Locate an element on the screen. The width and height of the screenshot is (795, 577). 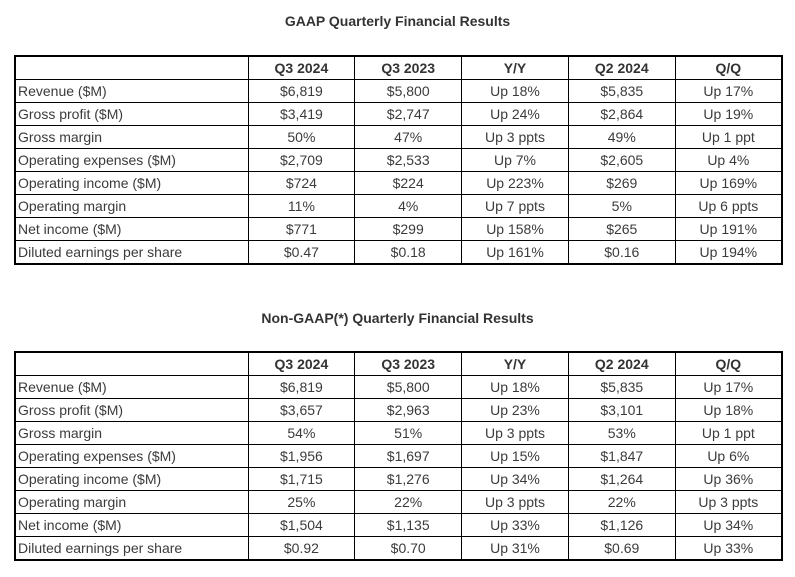
table-cell: $1,264 is located at coordinates (621, 479).